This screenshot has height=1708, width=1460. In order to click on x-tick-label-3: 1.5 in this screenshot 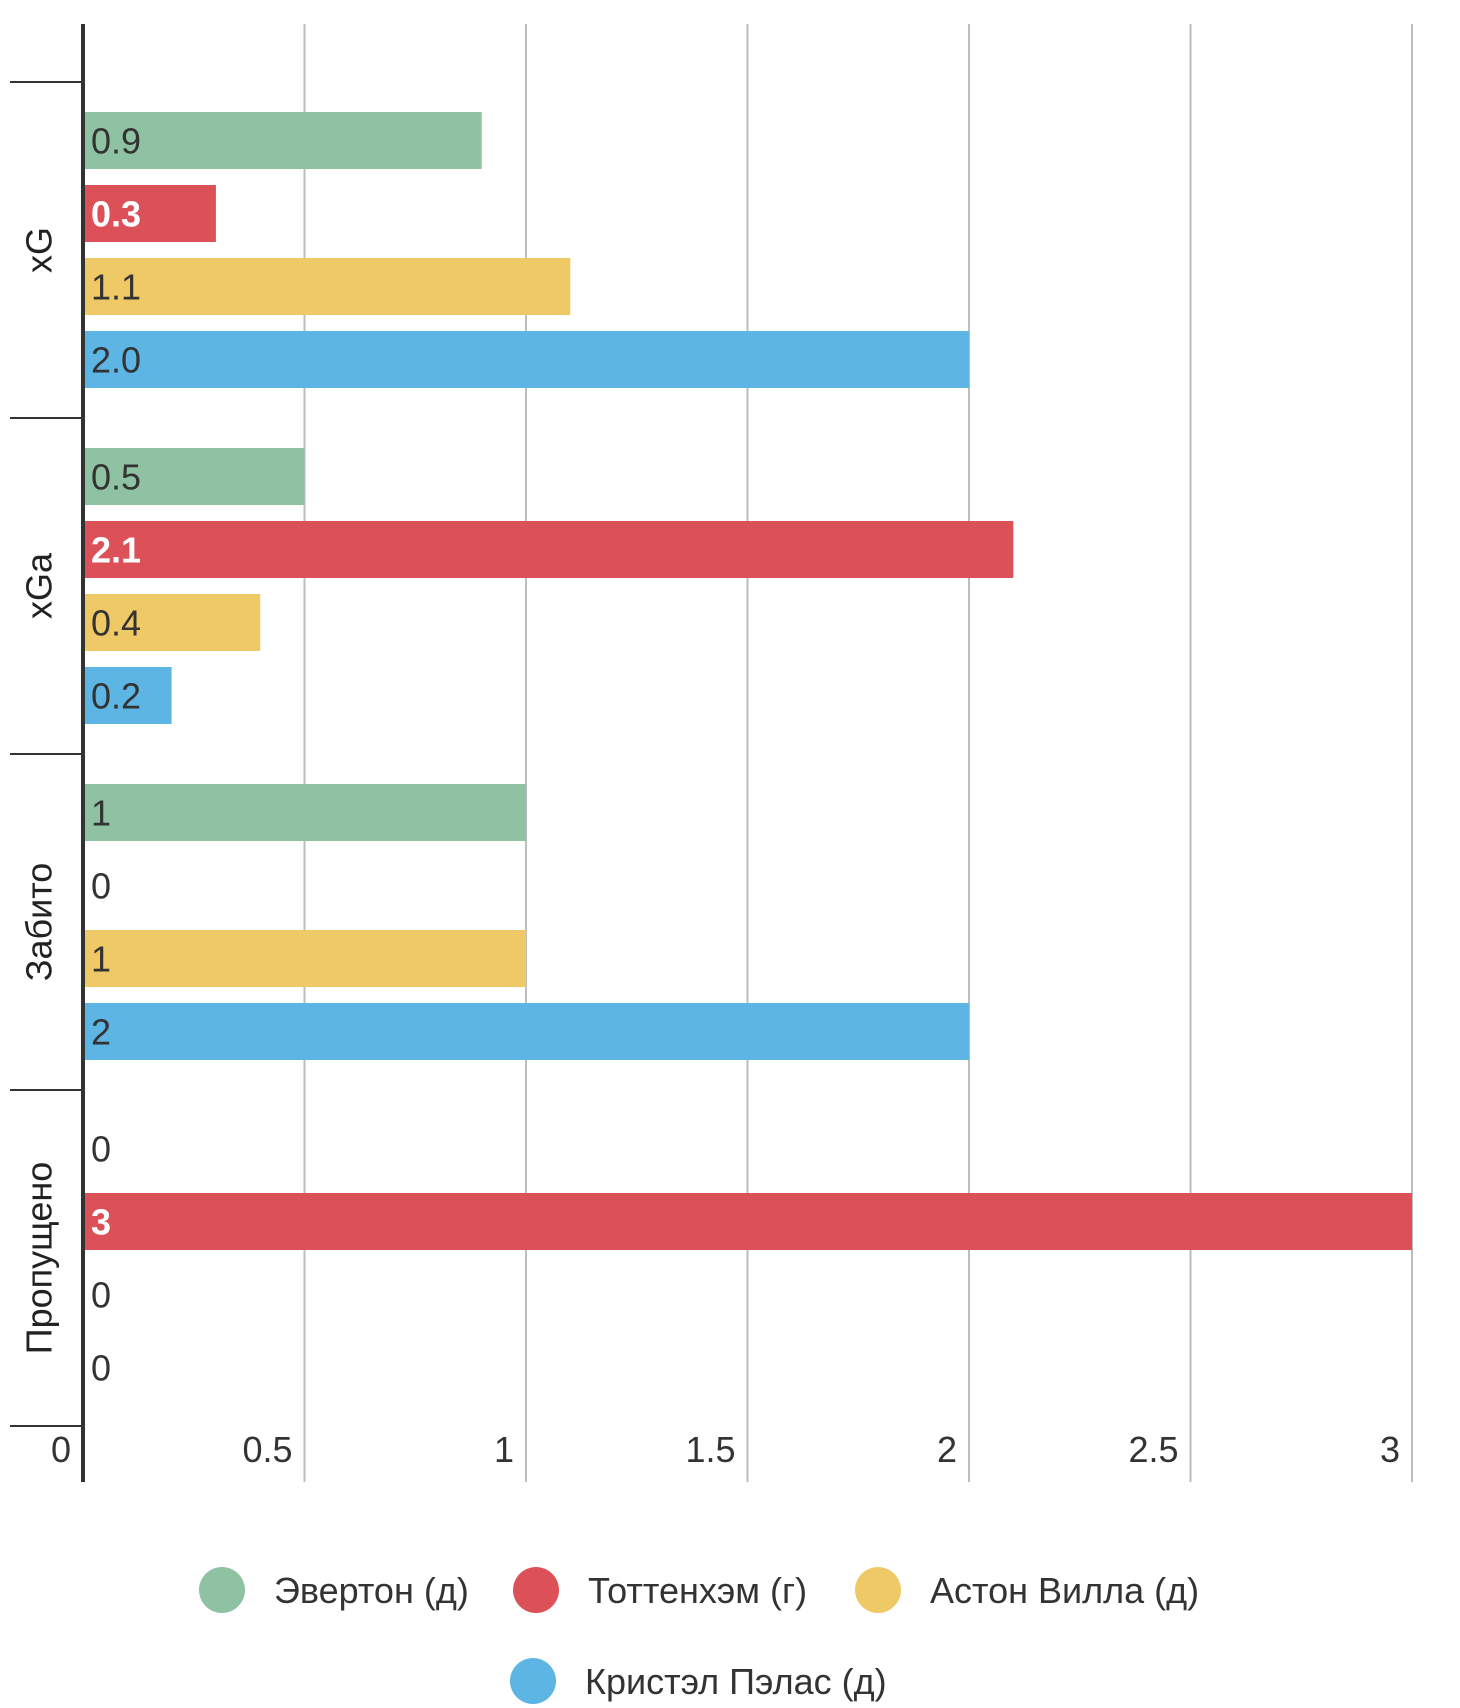, I will do `click(710, 1449)`.